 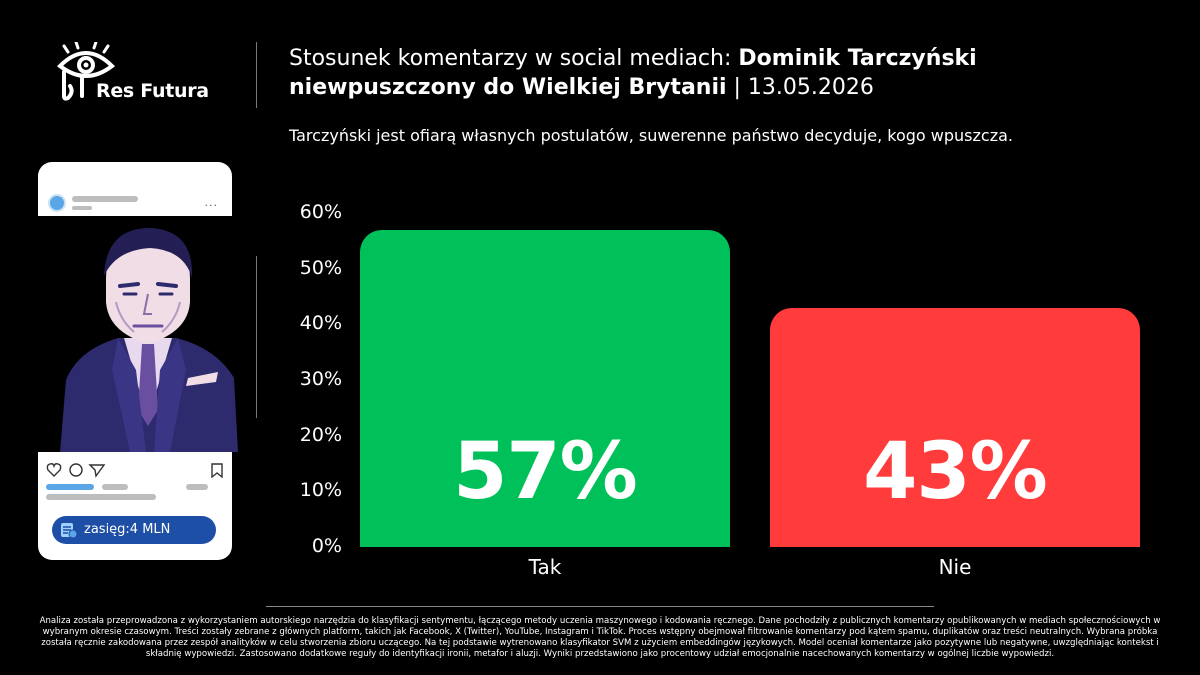 I want to click on y-tick-label: 40%, so click(x=320, y=323).